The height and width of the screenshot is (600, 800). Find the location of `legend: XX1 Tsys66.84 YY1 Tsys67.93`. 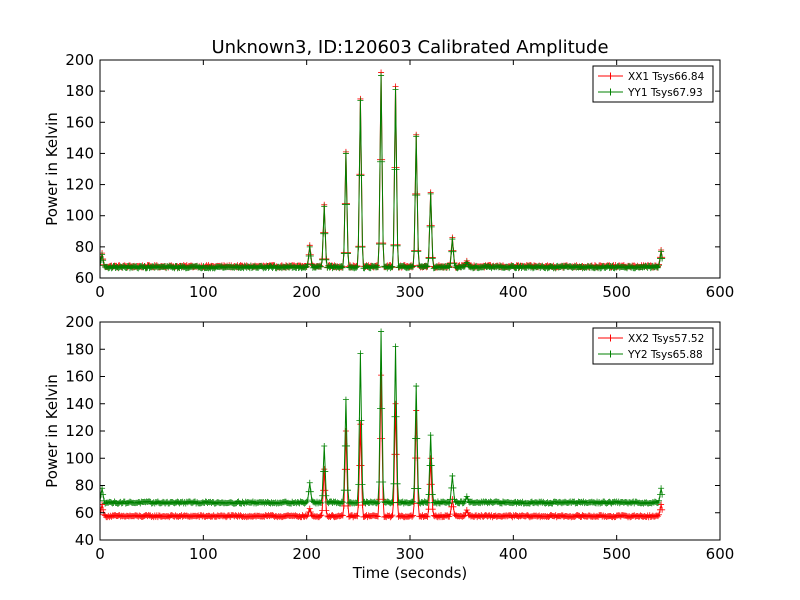

legend: XX1 Tsys66.84 YY1 Tsys67.93 is located at coordinates (653, 84).